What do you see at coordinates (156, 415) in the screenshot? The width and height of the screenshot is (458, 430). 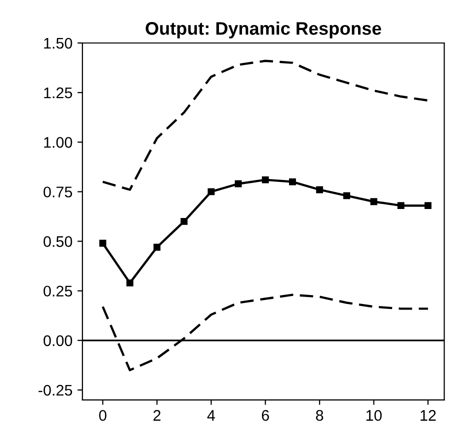 I see `x-tick-label: 2` at bounding box center [156, 415].